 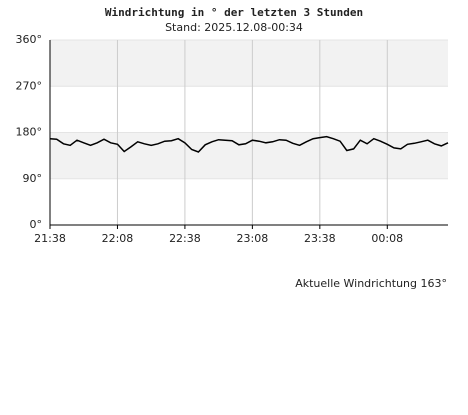 I want to click on x-tick-label: 21:38, so click(x=50, y=238).